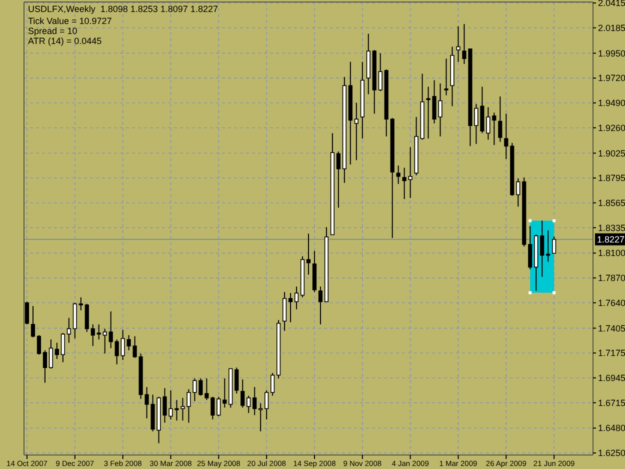 The height and width of the screenshot is (469, 625). Describe the element at coordinates (611, 178) in the screenshot. I see `y-tick-label: 1.8795` at that location.